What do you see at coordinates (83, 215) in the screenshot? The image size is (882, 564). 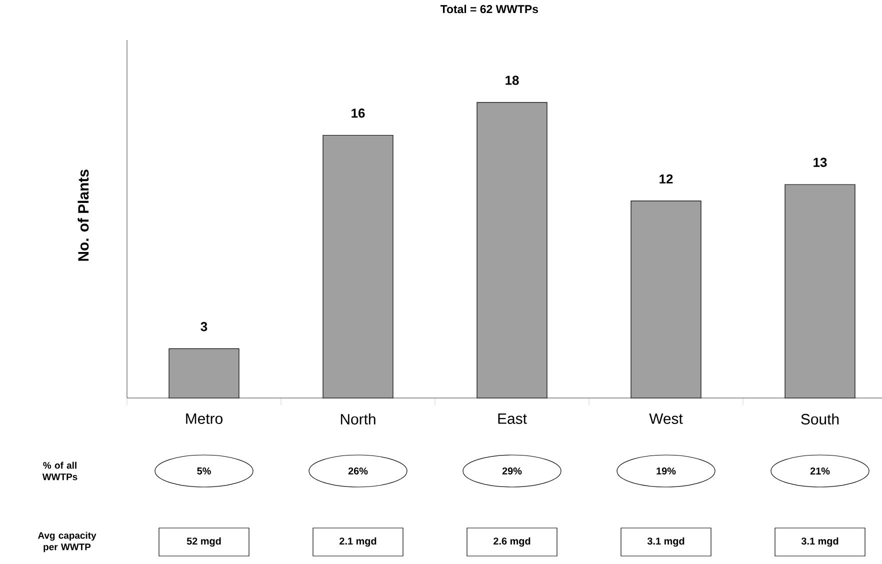 I see `y-axis-title: No. of Plants` at bounding box center [83, 215].